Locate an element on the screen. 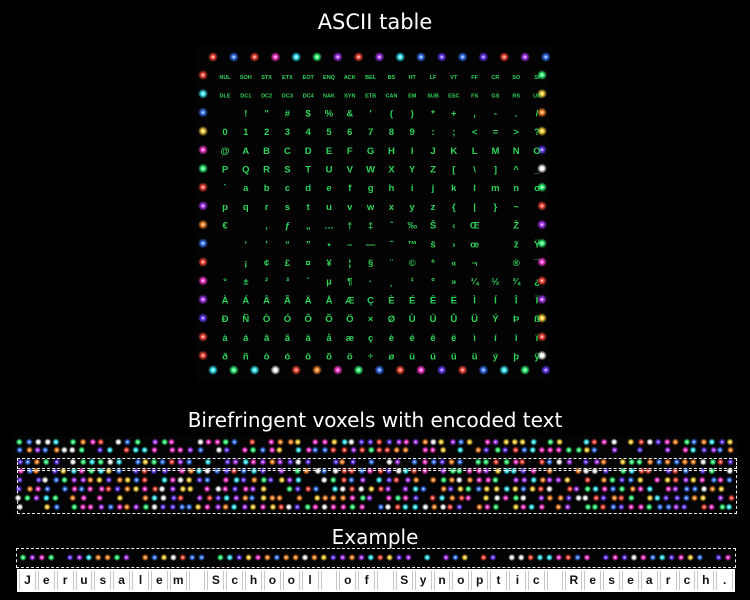 The height and width of the screenshot is (600, 750). ascii-cell: Ô is located at coordinates (308, 319).